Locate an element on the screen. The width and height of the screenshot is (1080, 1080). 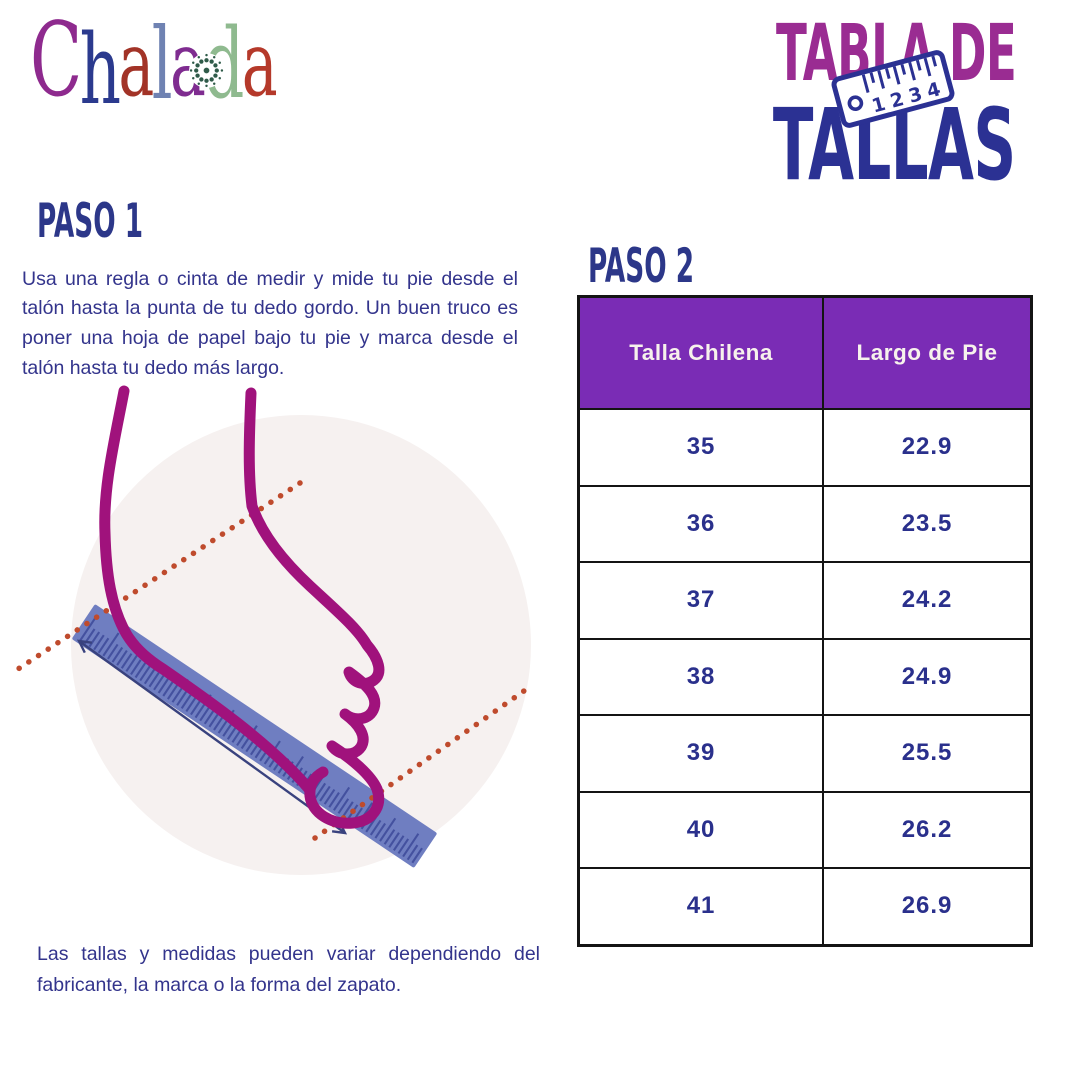
table-cell: 26.9 is located at coordinates (927, 906).